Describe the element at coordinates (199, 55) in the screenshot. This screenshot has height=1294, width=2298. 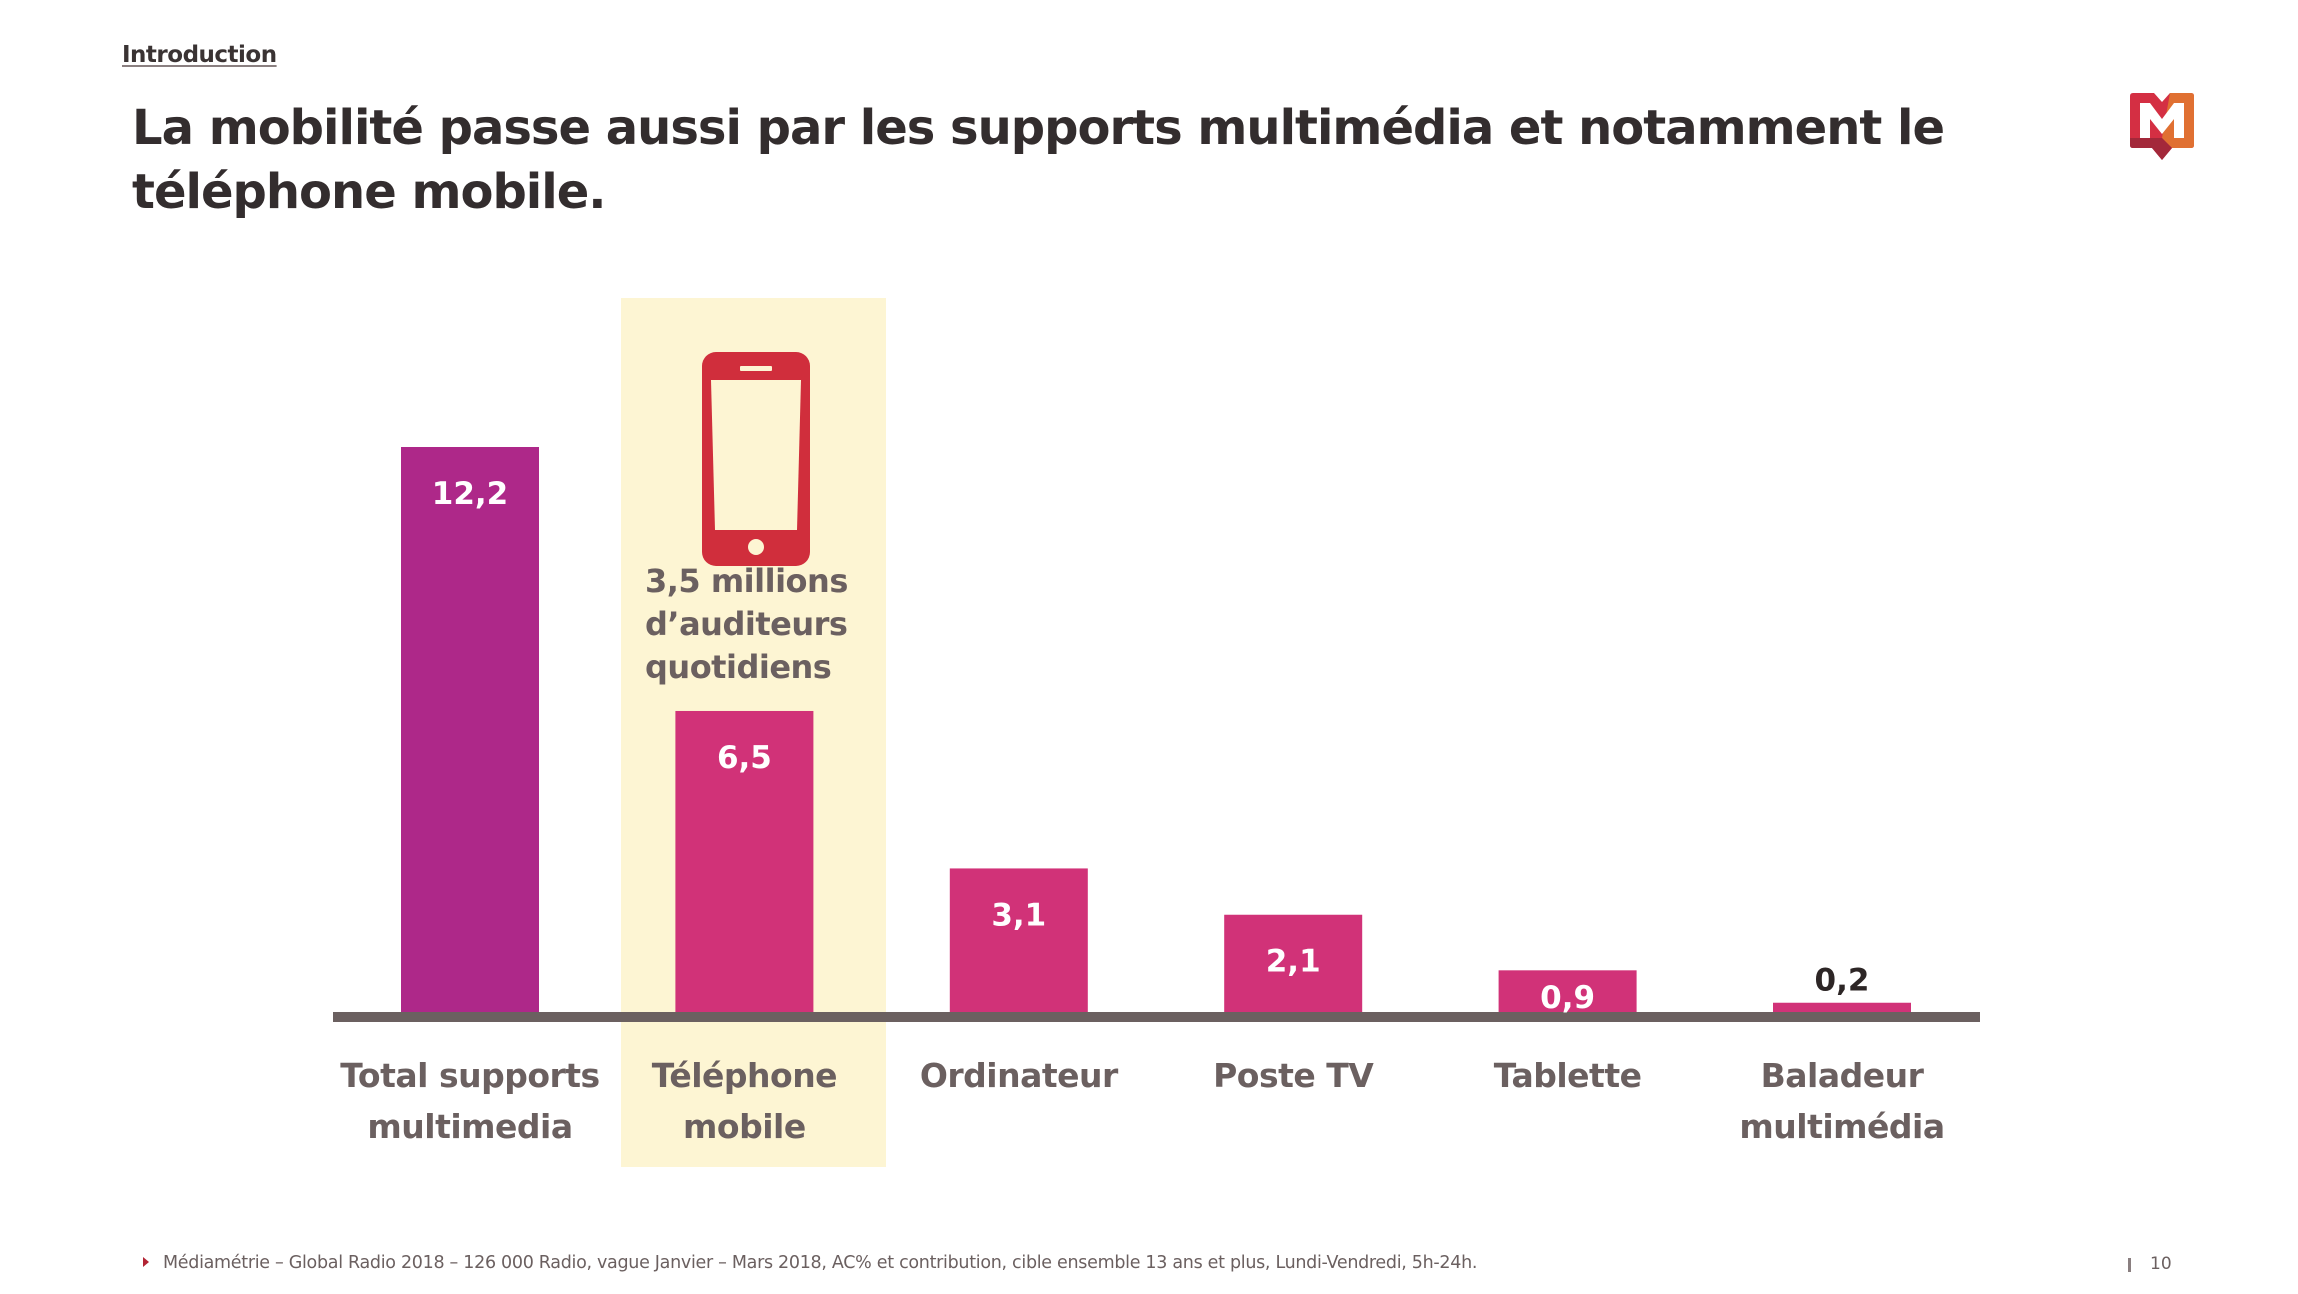
I see `section-link-introduction: Introduction` at that location.